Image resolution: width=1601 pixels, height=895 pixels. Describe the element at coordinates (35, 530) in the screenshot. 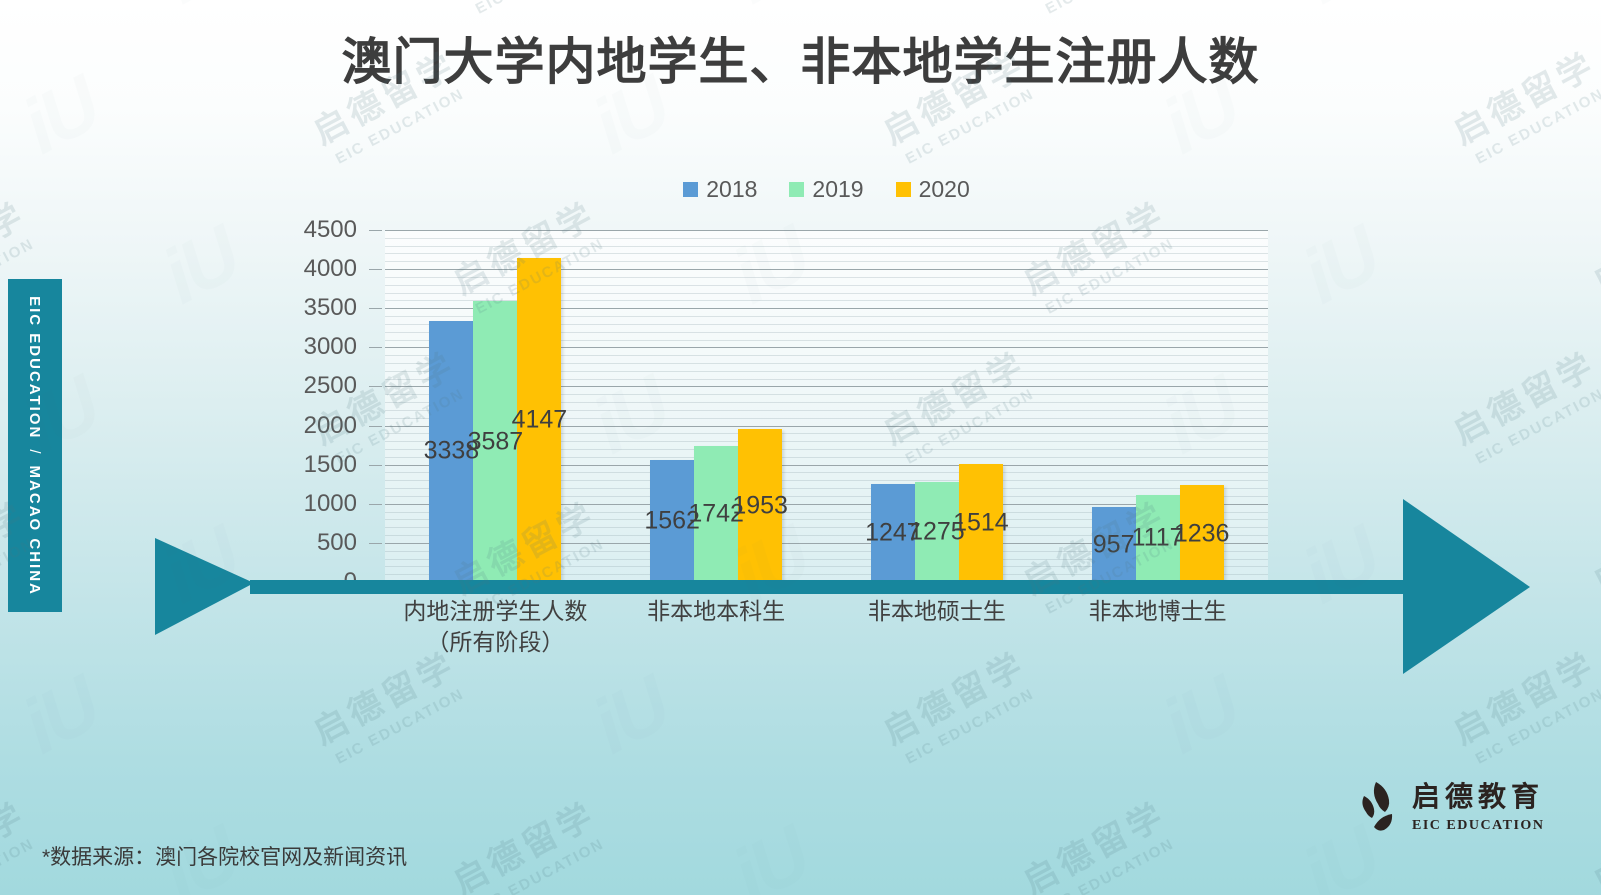

I see `sidebar-text-macao: MACAO CHINA` at that location.